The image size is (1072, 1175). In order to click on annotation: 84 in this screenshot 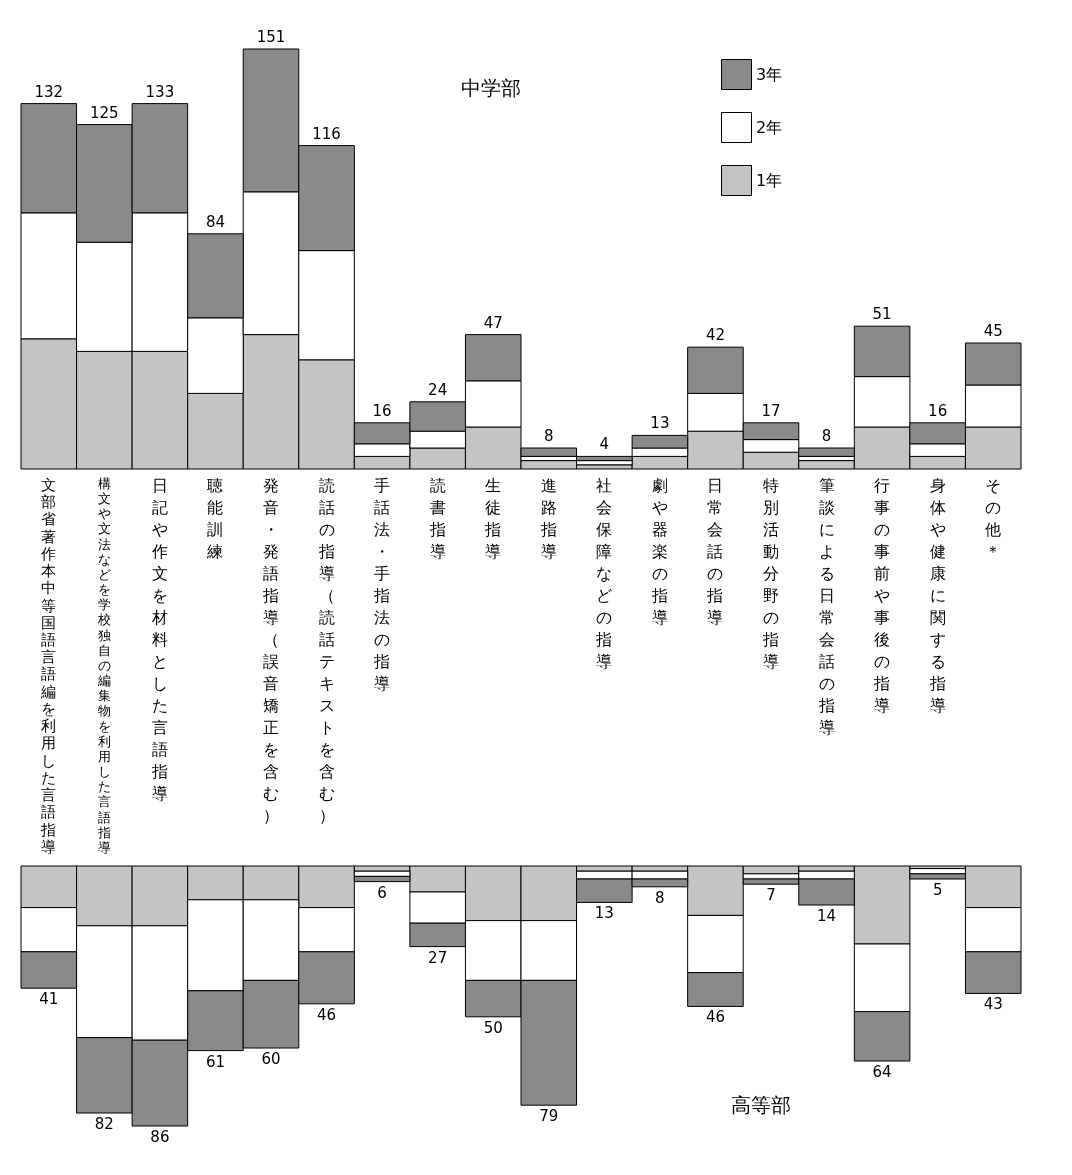, I will do `click(215, 221)`.